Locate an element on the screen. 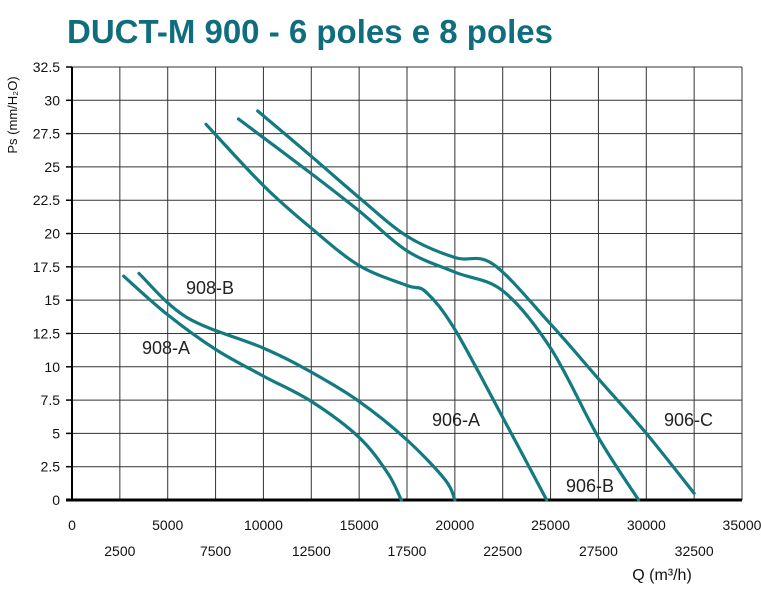  x-tick-label: 30000 is located at coordinates (646, 525).